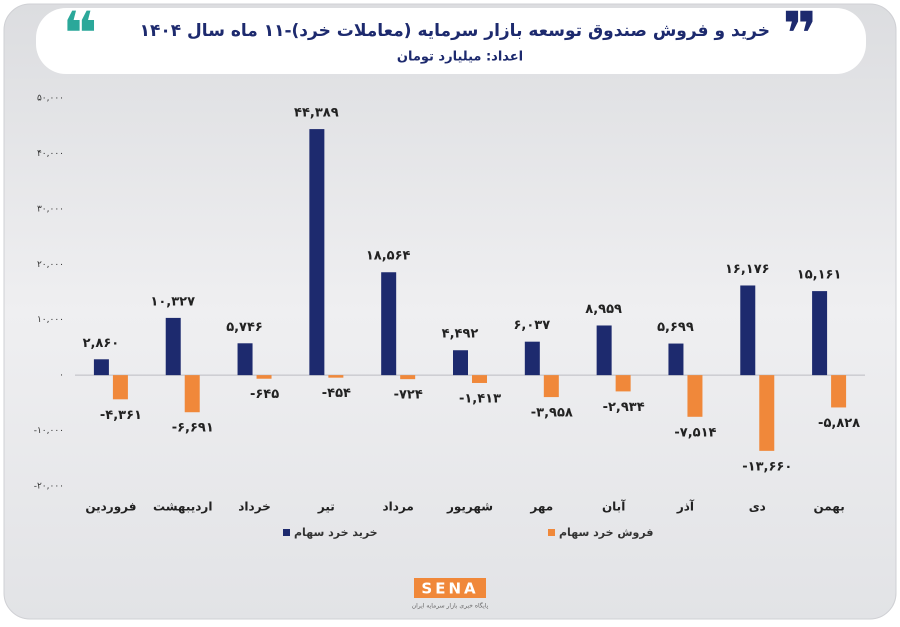 This screenshot has width=900, height=627. I want to click on header-box, so click(451, 41).